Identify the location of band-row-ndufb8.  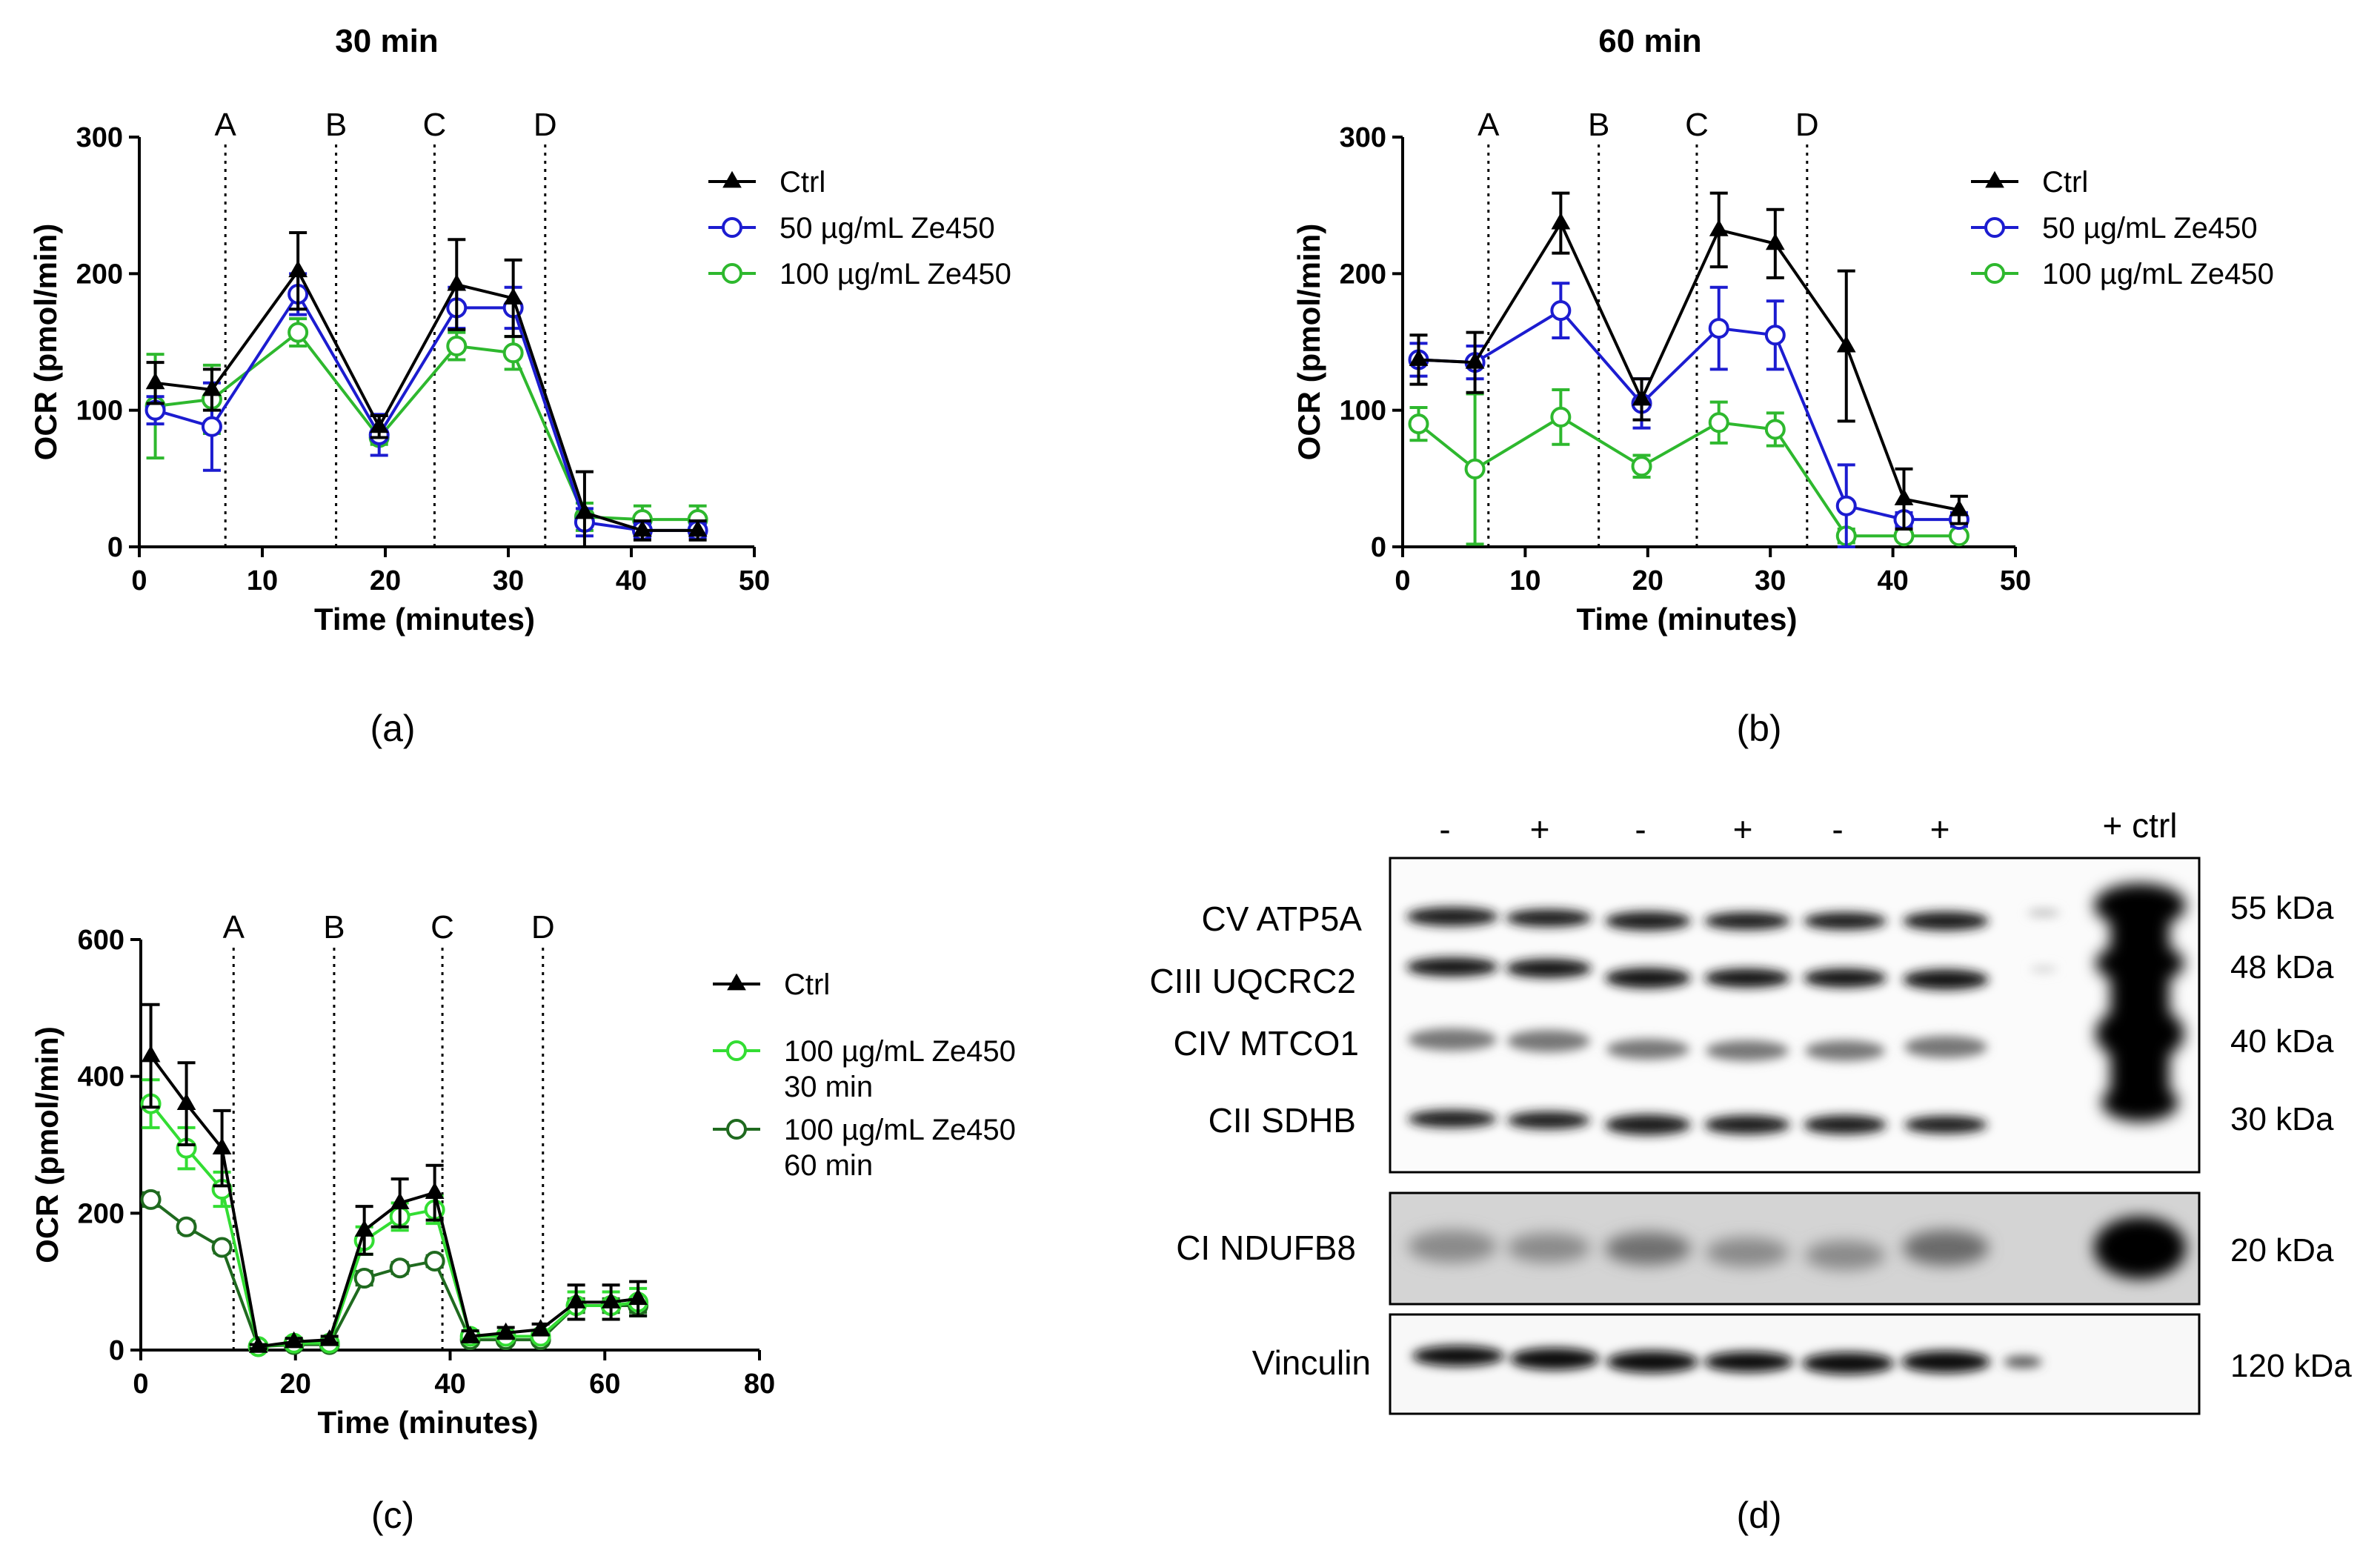
(1797, 1248).